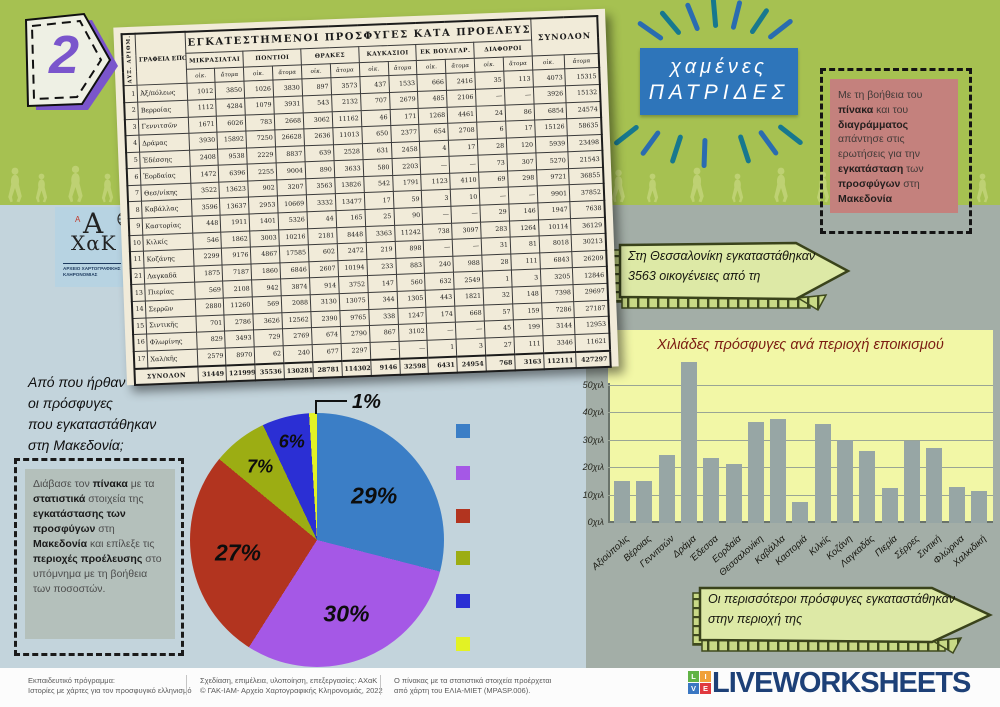  Describe the element at coordinates (723, 275) in the screenshot. I see `banner-thessaloniki-line2: 3563 οικογένειες από τη` at that location.